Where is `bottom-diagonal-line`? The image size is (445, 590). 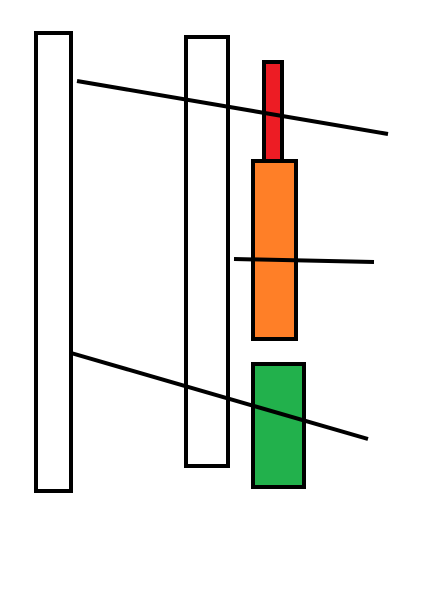
bottom-diagonal-line is located at coordinates (219, 396).